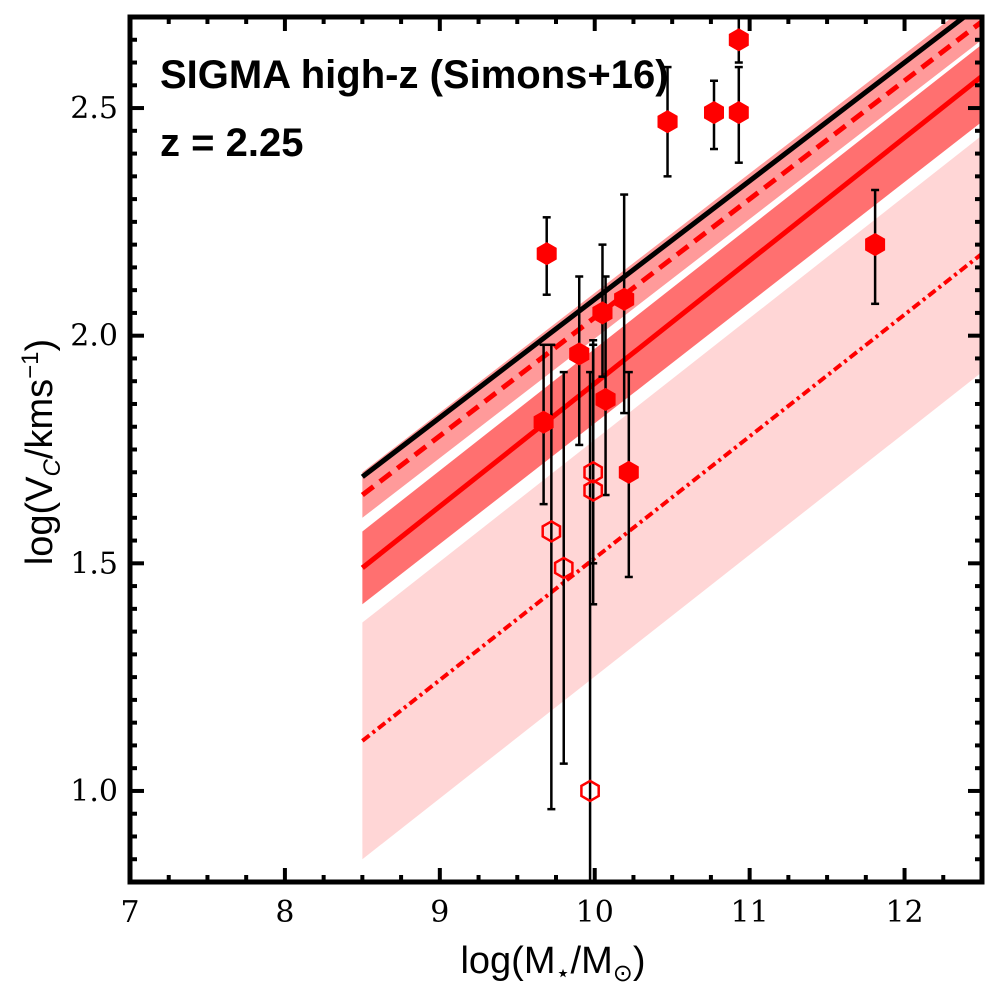  I want to click on y-tick-label: 1.5, so click(94, 563).